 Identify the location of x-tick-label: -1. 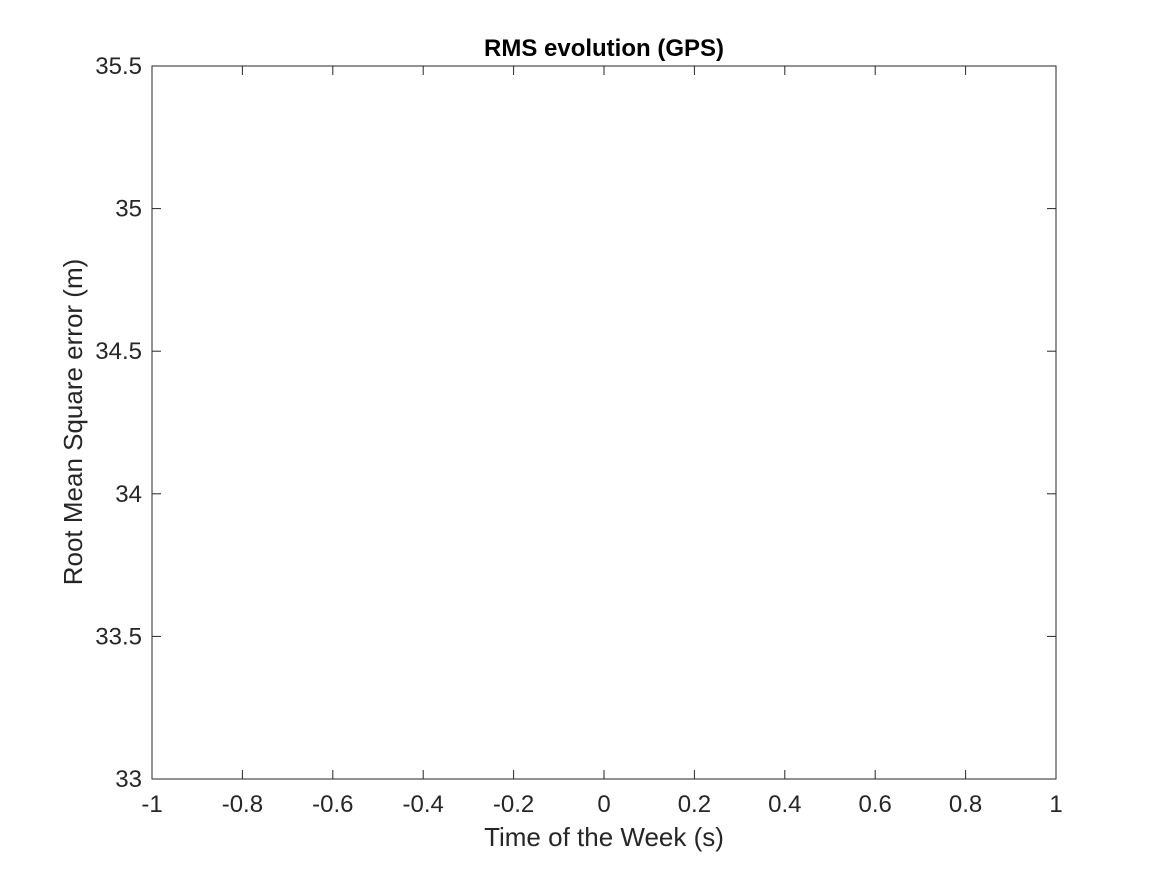
(151, 804).